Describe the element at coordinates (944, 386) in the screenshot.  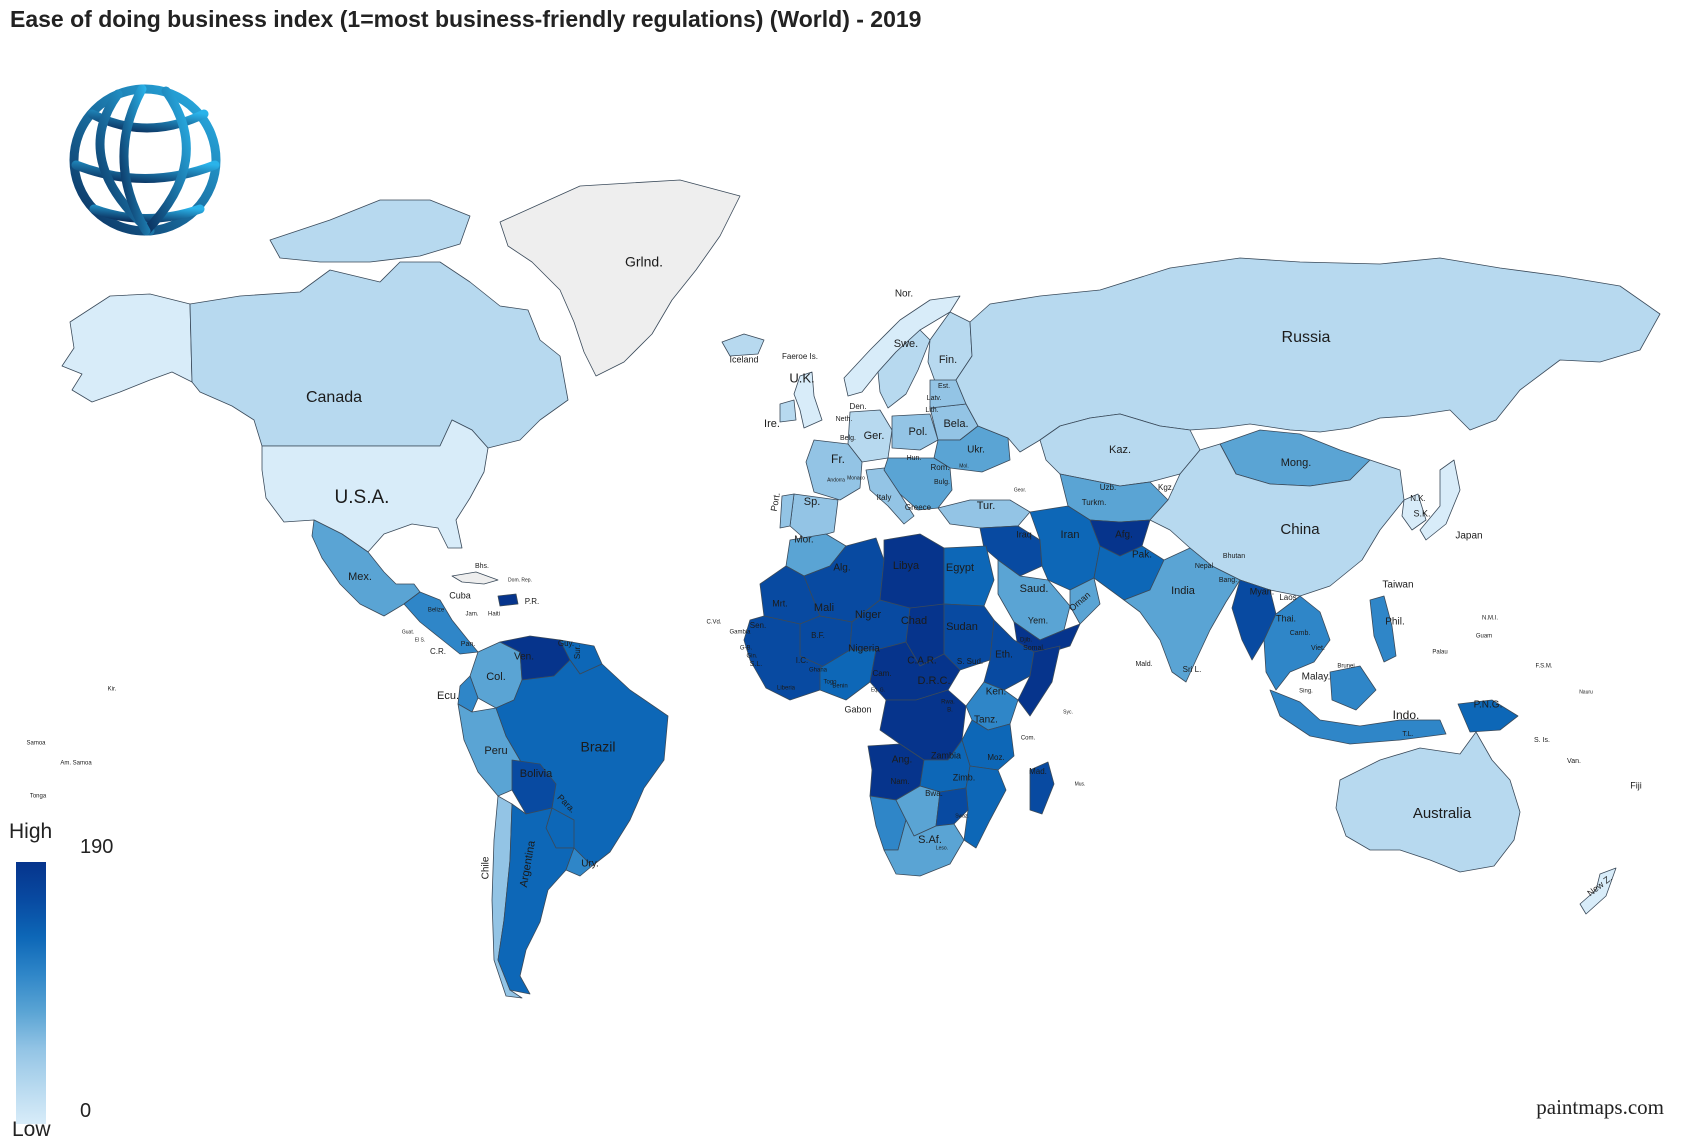
I see `label-estonia: Est.` at that location.